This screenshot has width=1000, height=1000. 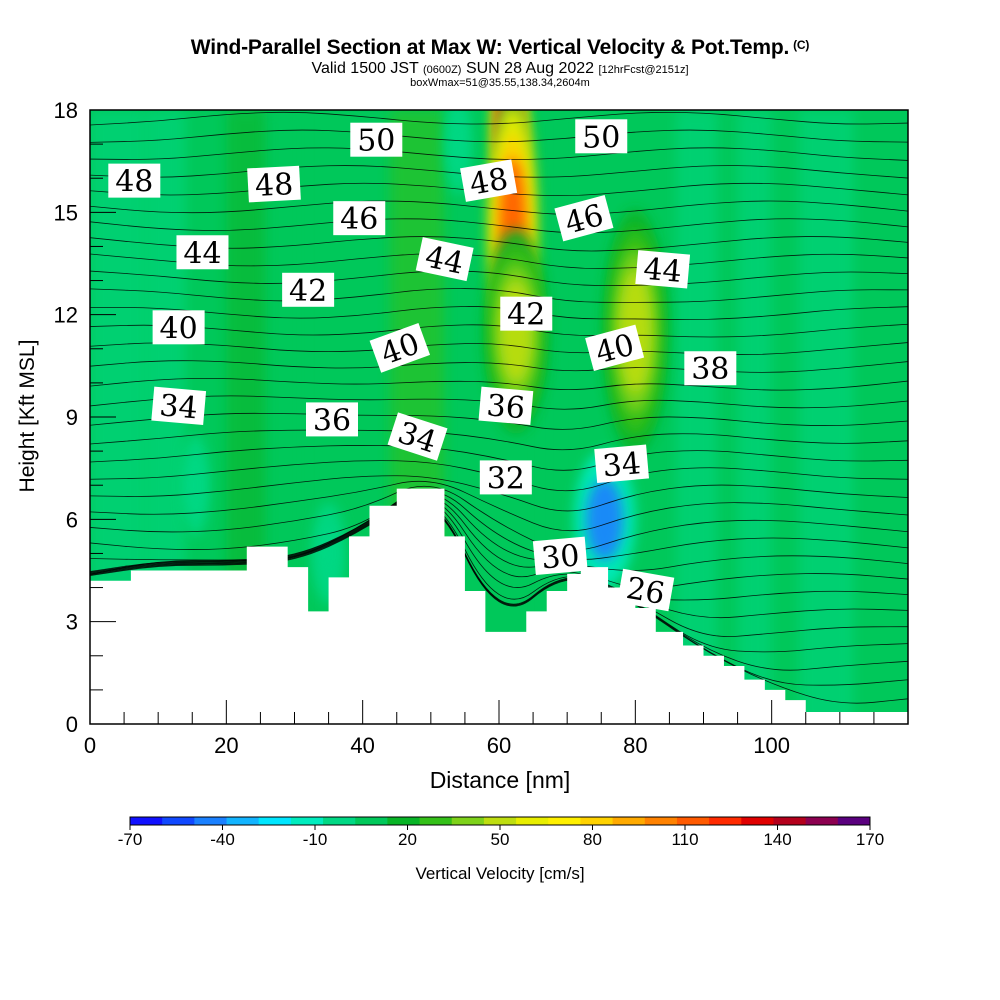 I want to click on copyright-mark: (C), so click(x=801, y=45).